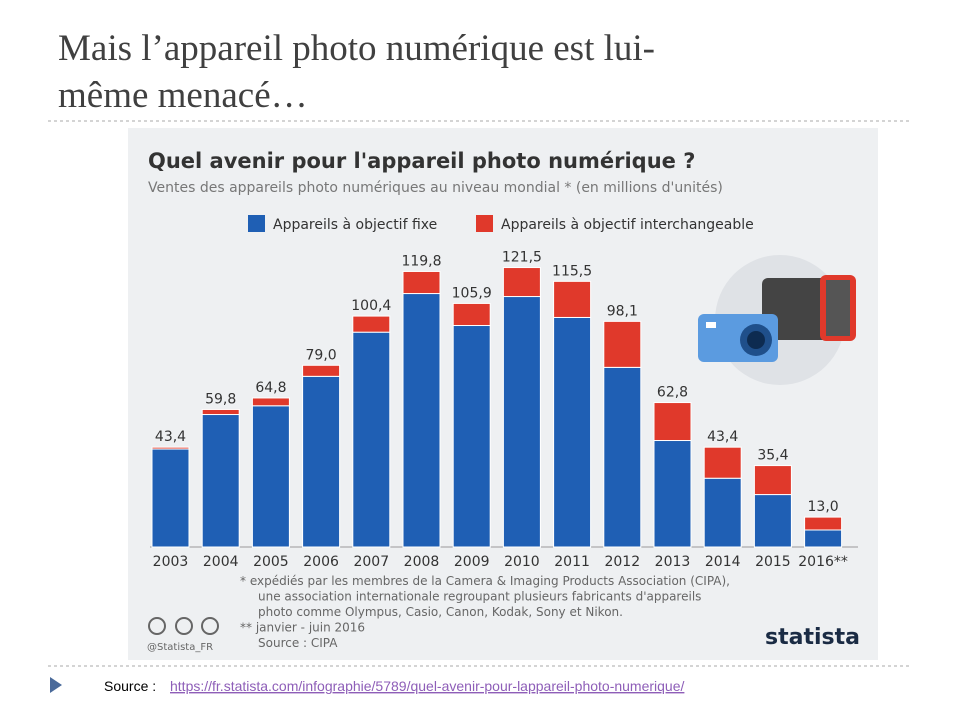 Image resolution: width=960 pixels, height=720 pixels. Describe the element at coordinates (321, 355) in the screenshot. I see `total-label: 79,0` at that location.